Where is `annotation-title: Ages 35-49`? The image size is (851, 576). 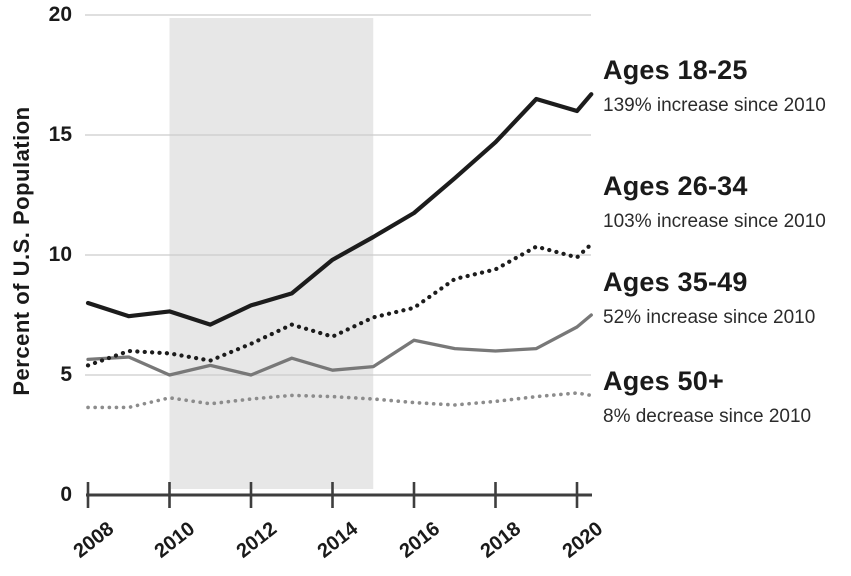
annotation-title: Ages 35-49 is located at coordinates (675, 282).